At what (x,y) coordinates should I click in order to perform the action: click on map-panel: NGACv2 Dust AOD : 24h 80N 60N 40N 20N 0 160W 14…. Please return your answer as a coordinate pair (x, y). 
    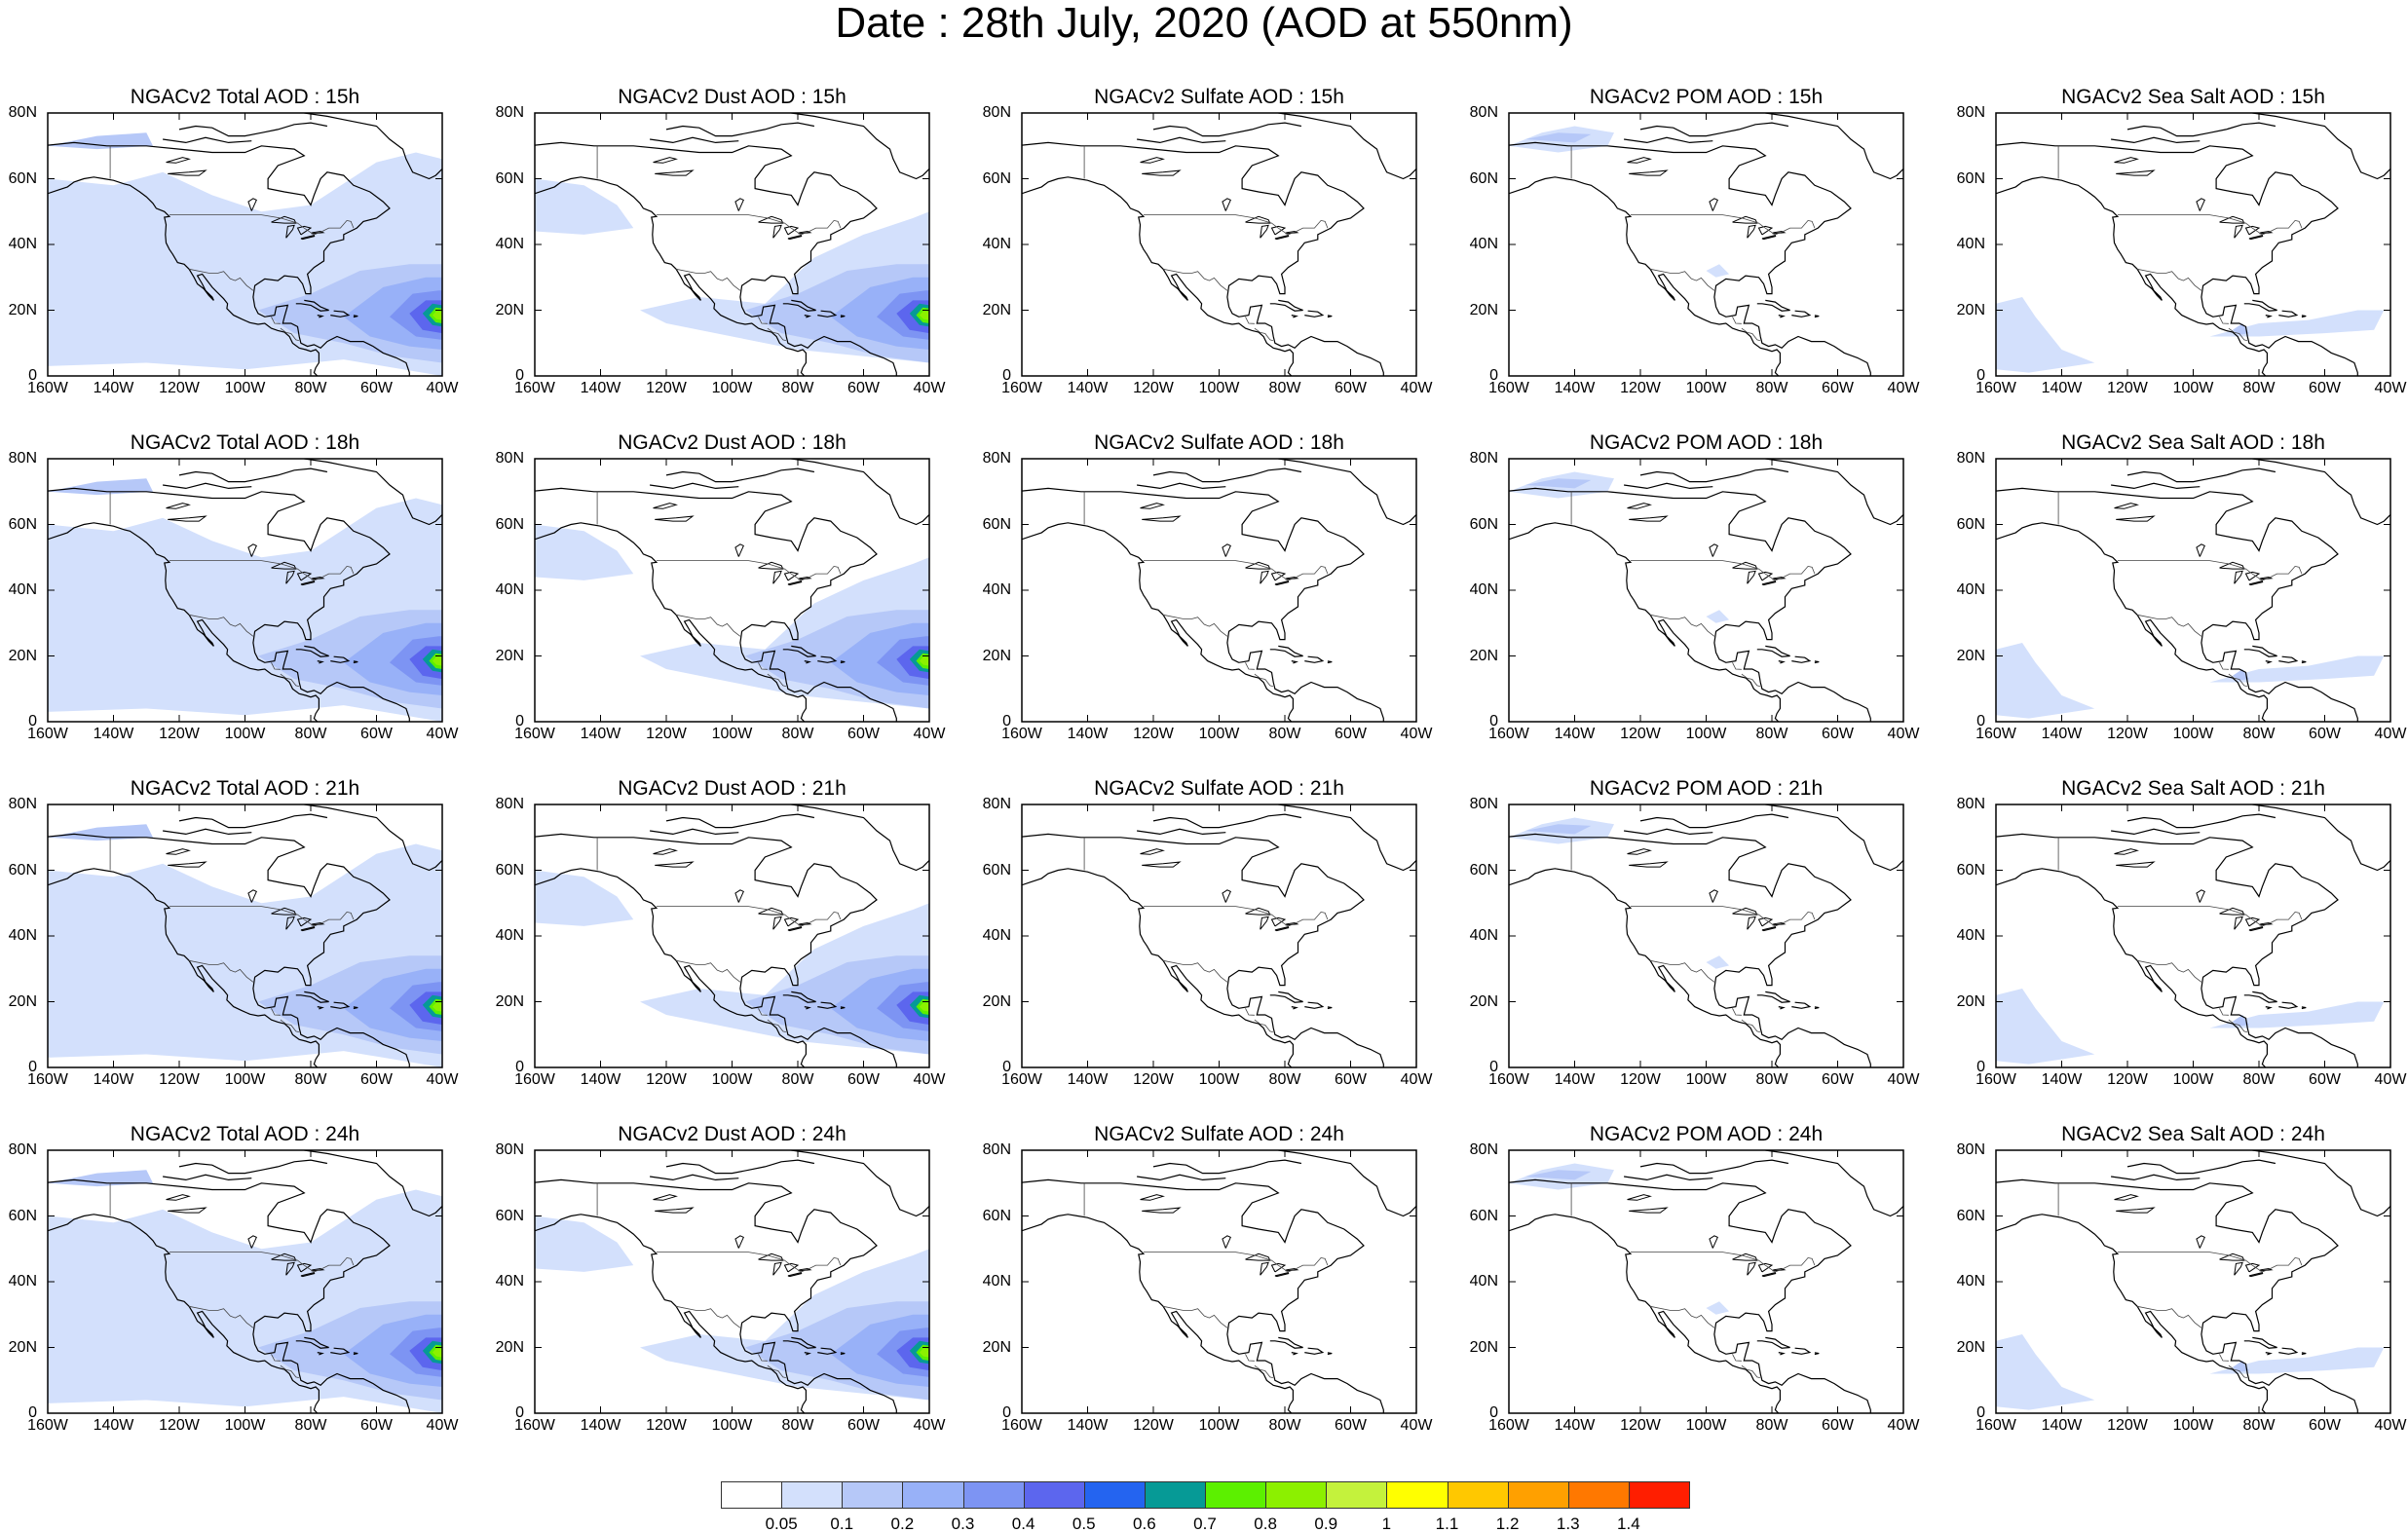
    Looking at the image, I should click on (730, 1296).